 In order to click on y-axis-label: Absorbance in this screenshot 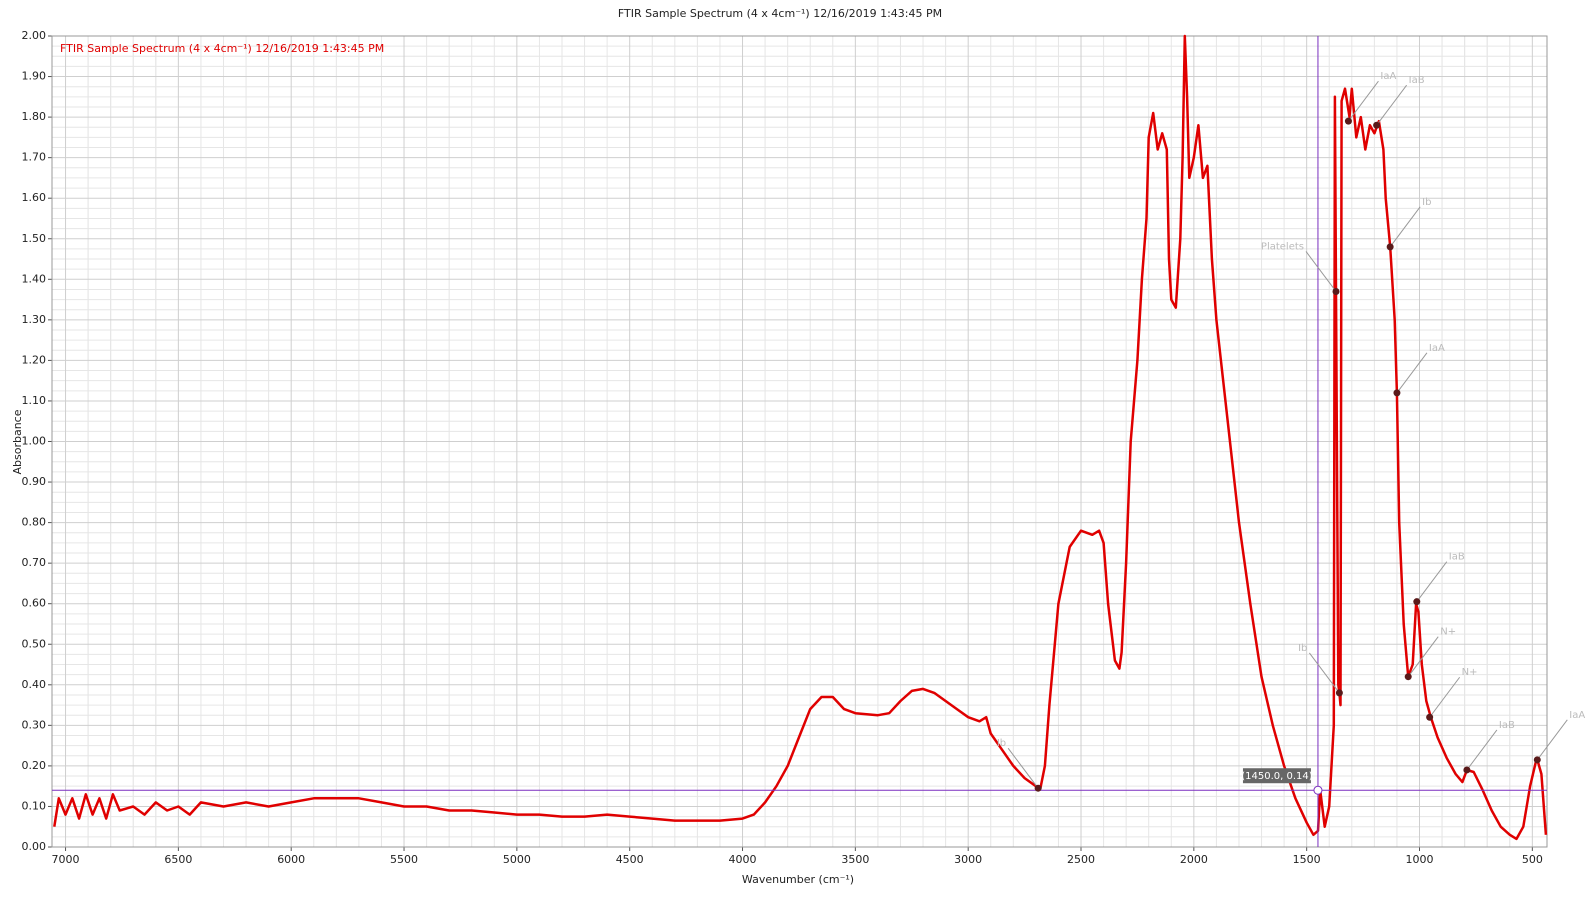, I will do `click(17, 441)`.